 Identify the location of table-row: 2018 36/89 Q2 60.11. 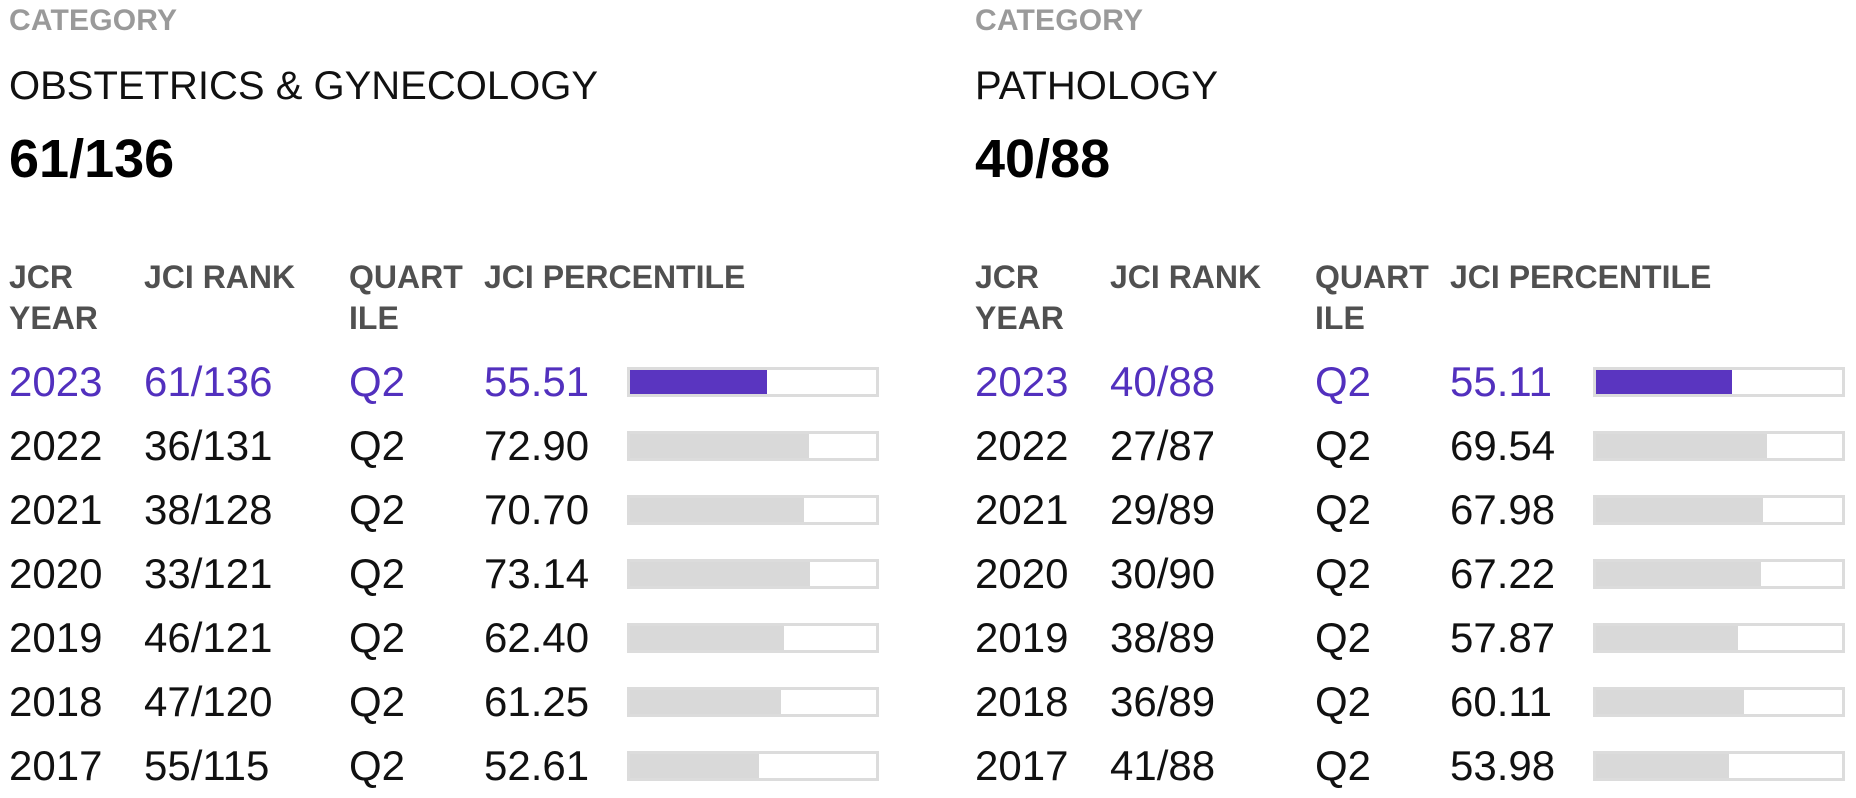
(1415, 702).